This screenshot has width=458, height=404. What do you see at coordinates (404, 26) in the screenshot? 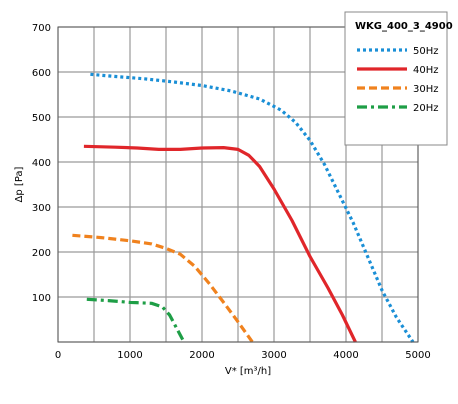
I see `legend-title: WKG_400_3_4900` at bounding box center [404, 26].